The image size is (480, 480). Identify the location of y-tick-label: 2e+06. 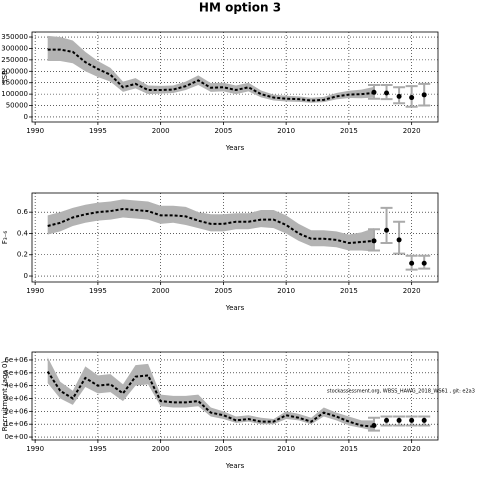
(16, 411).